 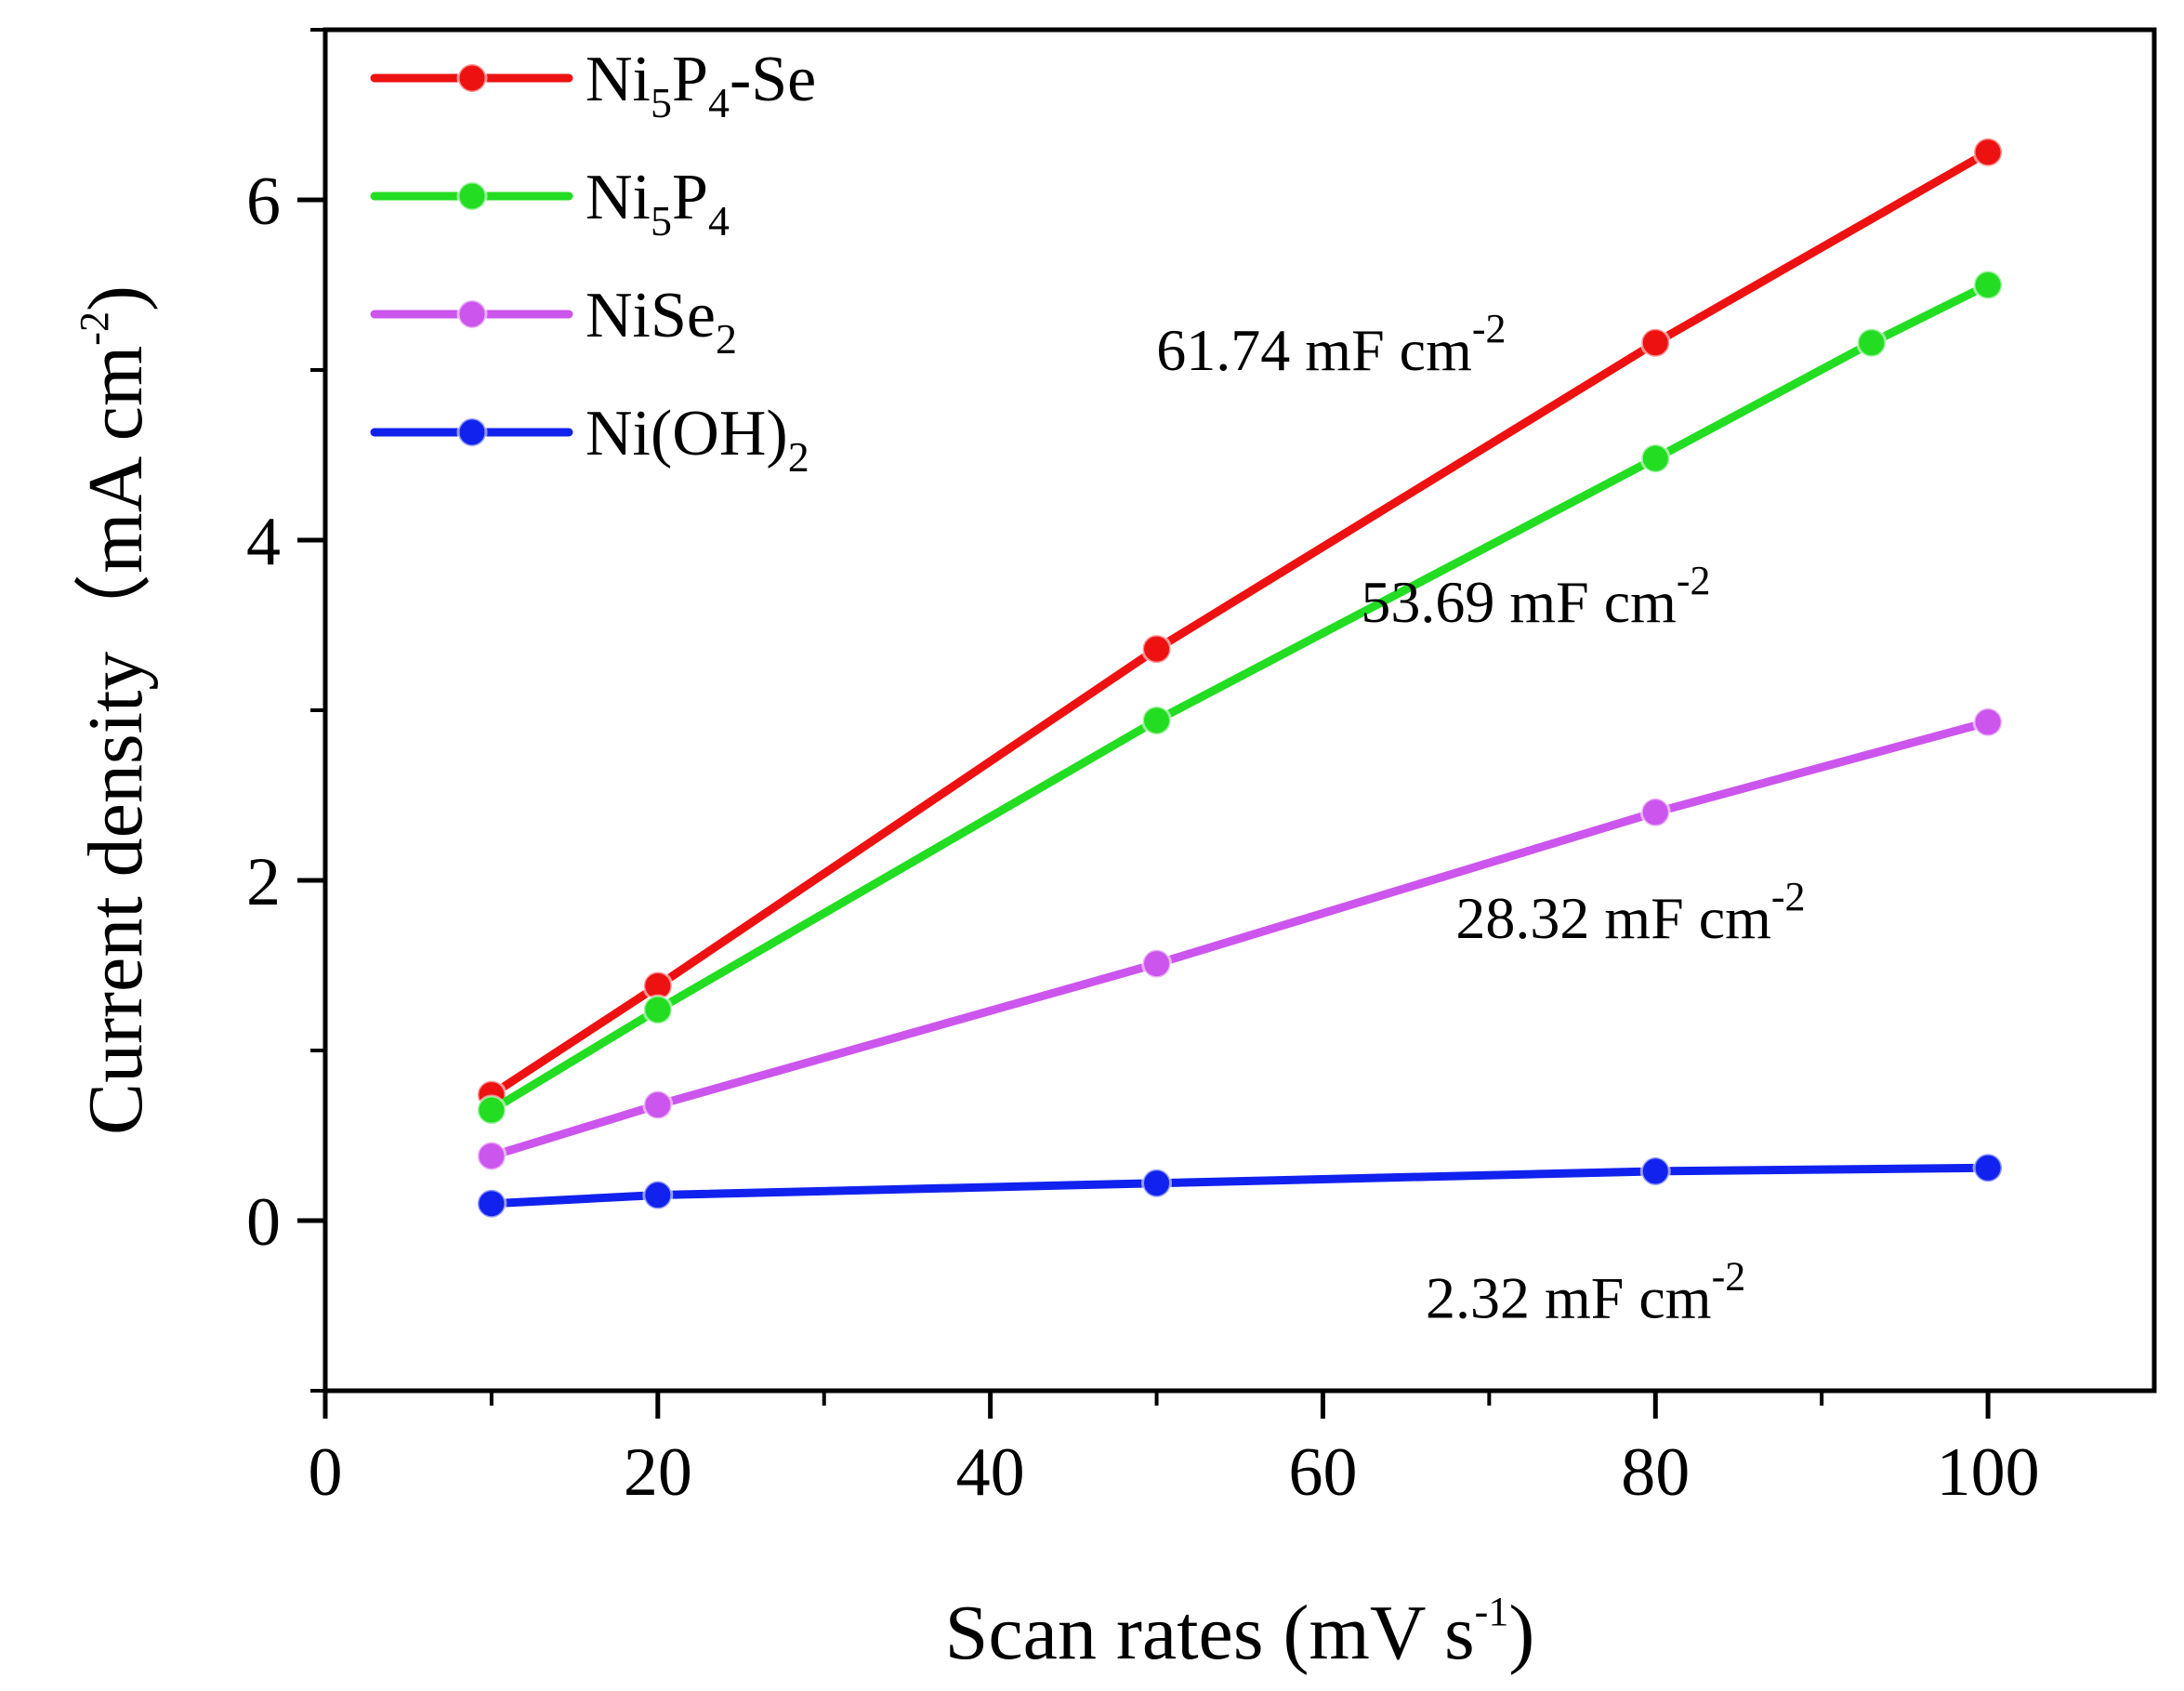 What do you see at coordinates (773, 79) in the screenshot?
I see `legend-label-part: -Se` at bounding box center [773, 79].